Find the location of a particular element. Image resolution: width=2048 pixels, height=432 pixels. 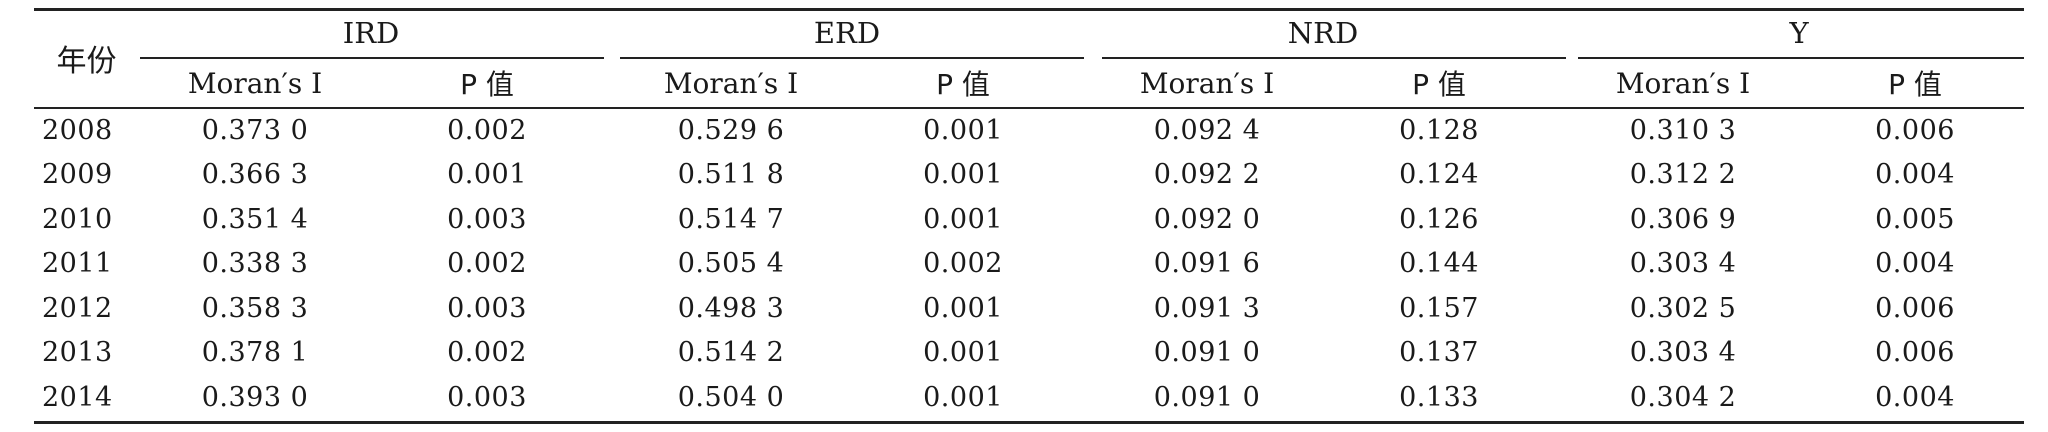

nrd-p-cell: 0.133 is located at coordinates (1439, 397).